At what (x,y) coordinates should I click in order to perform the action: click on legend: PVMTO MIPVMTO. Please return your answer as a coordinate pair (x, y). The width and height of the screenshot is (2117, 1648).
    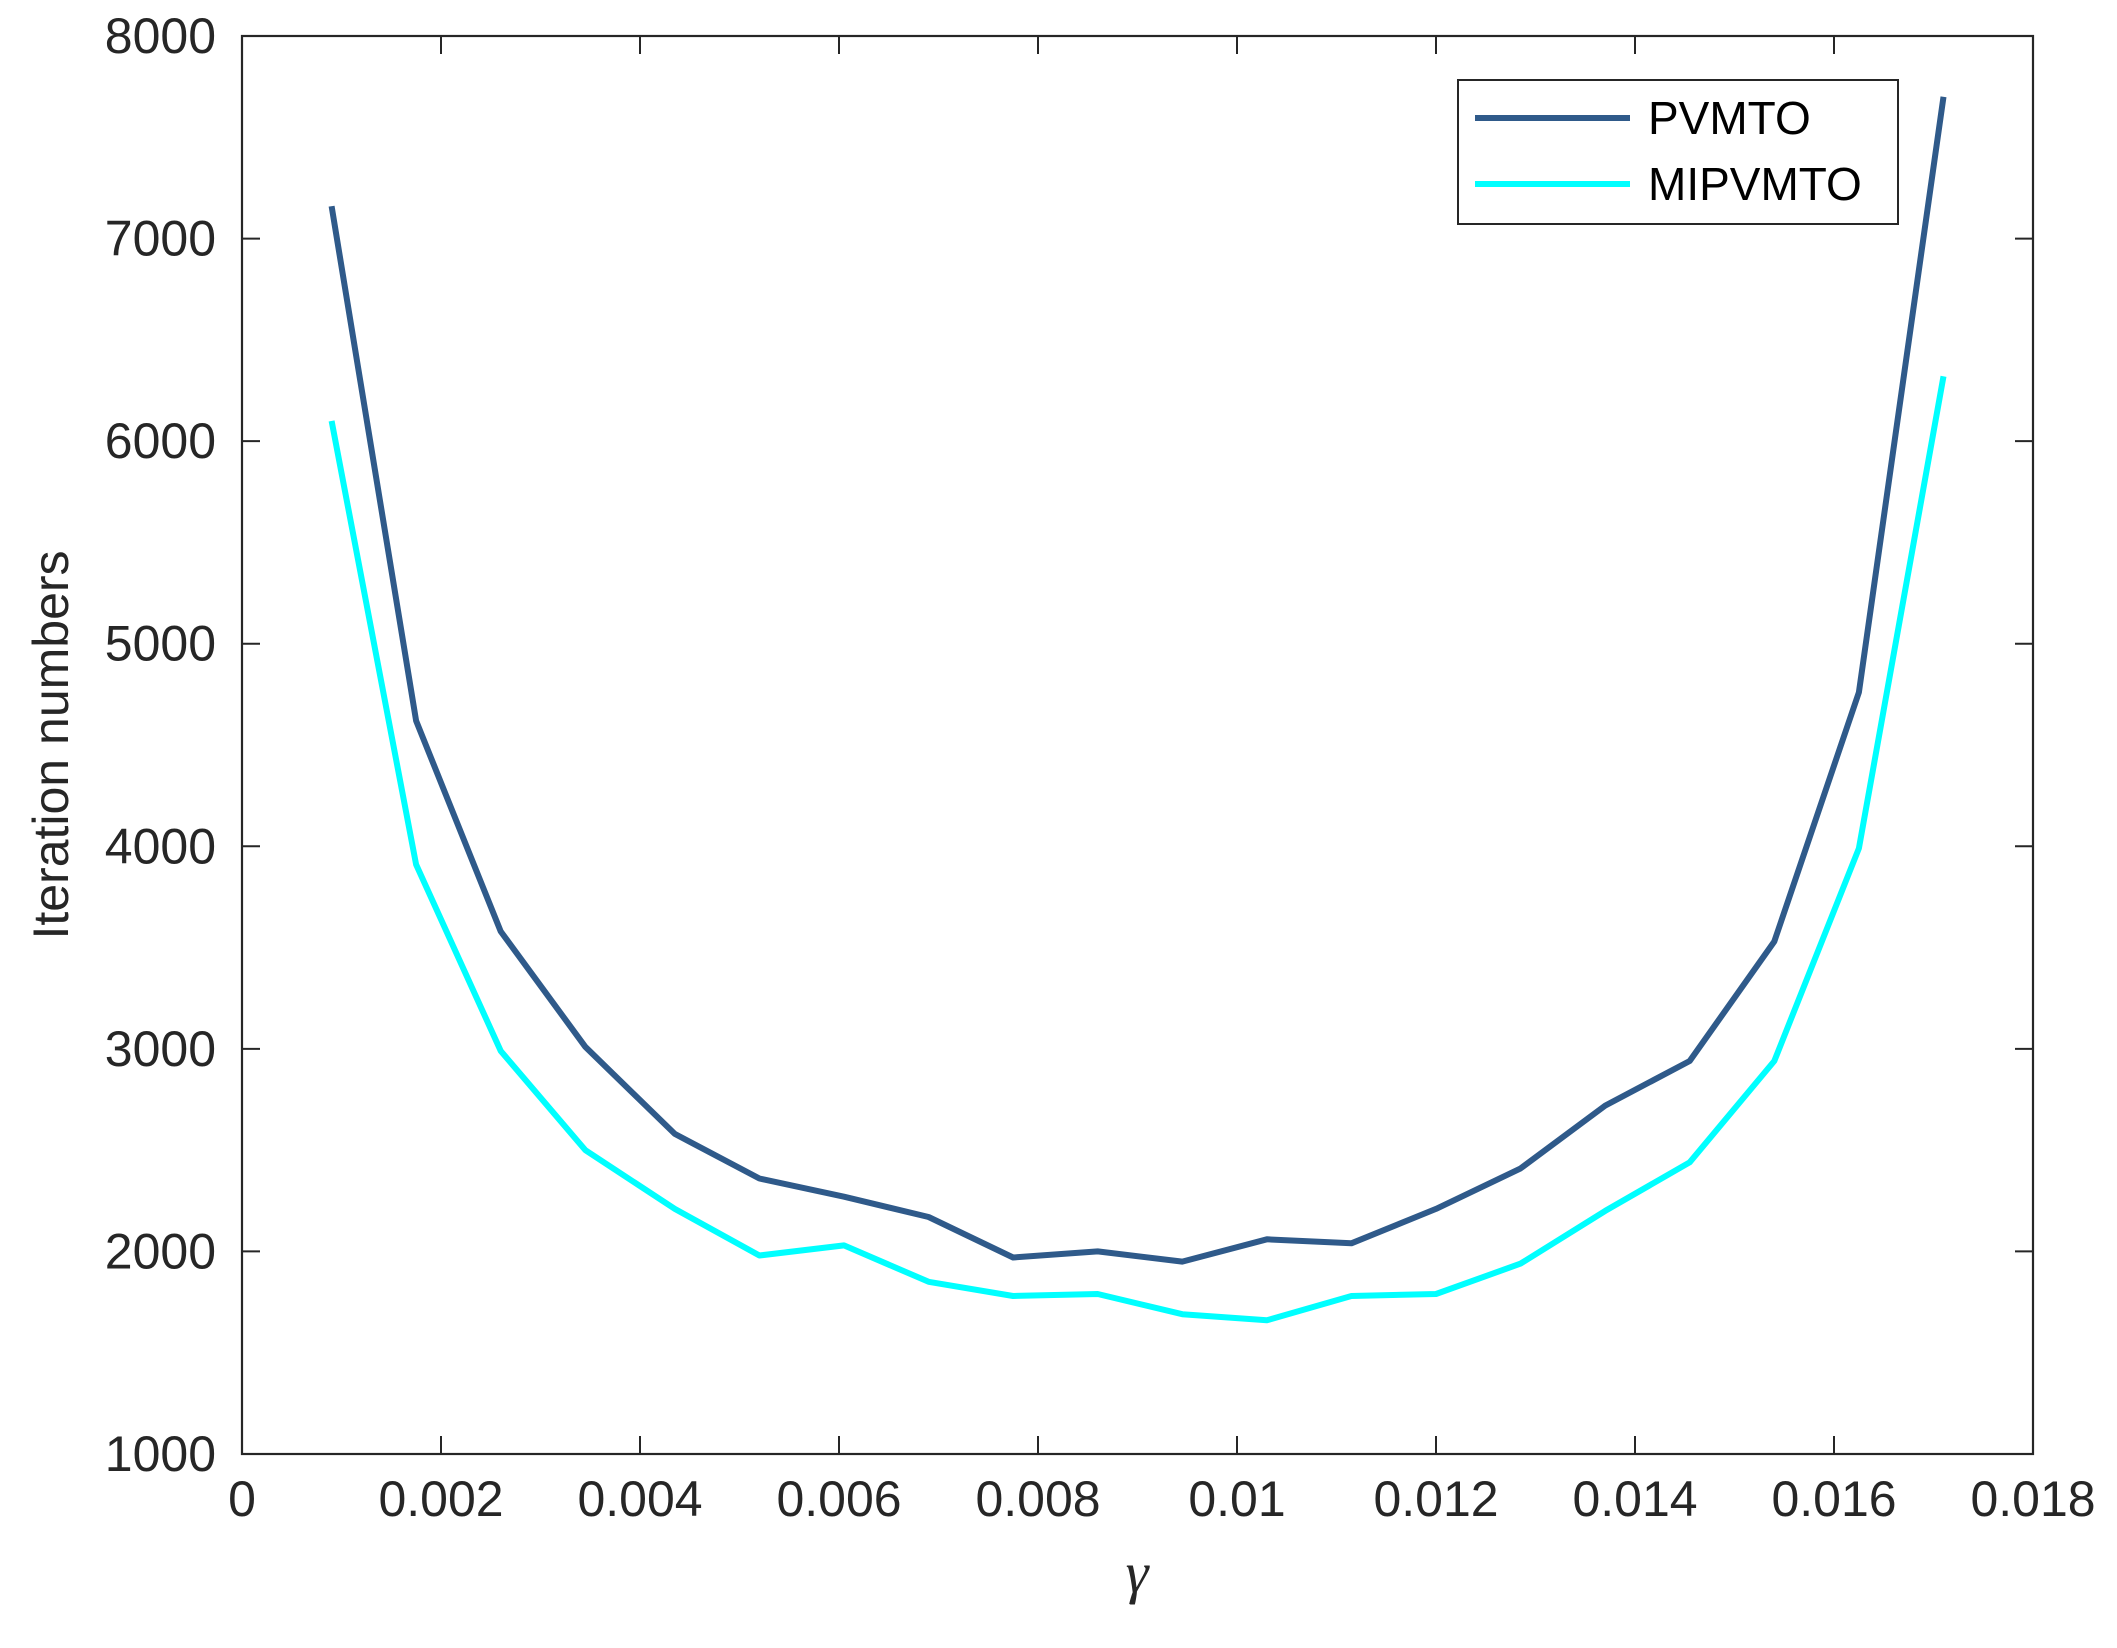
    Looking at the image, I should click on (1678, 152).